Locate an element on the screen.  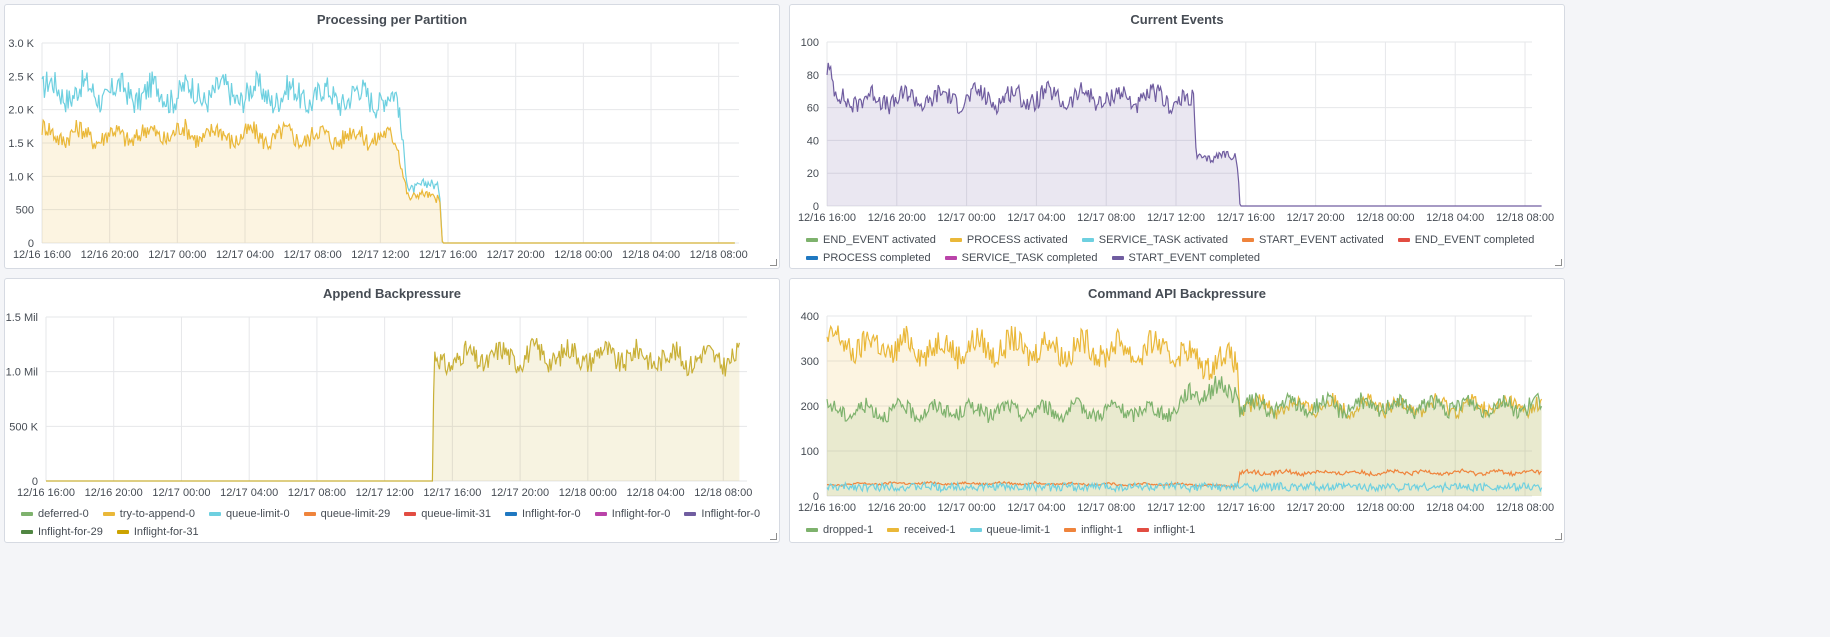
panel-title: Processing per Partition is located at coordinates (392, 19).